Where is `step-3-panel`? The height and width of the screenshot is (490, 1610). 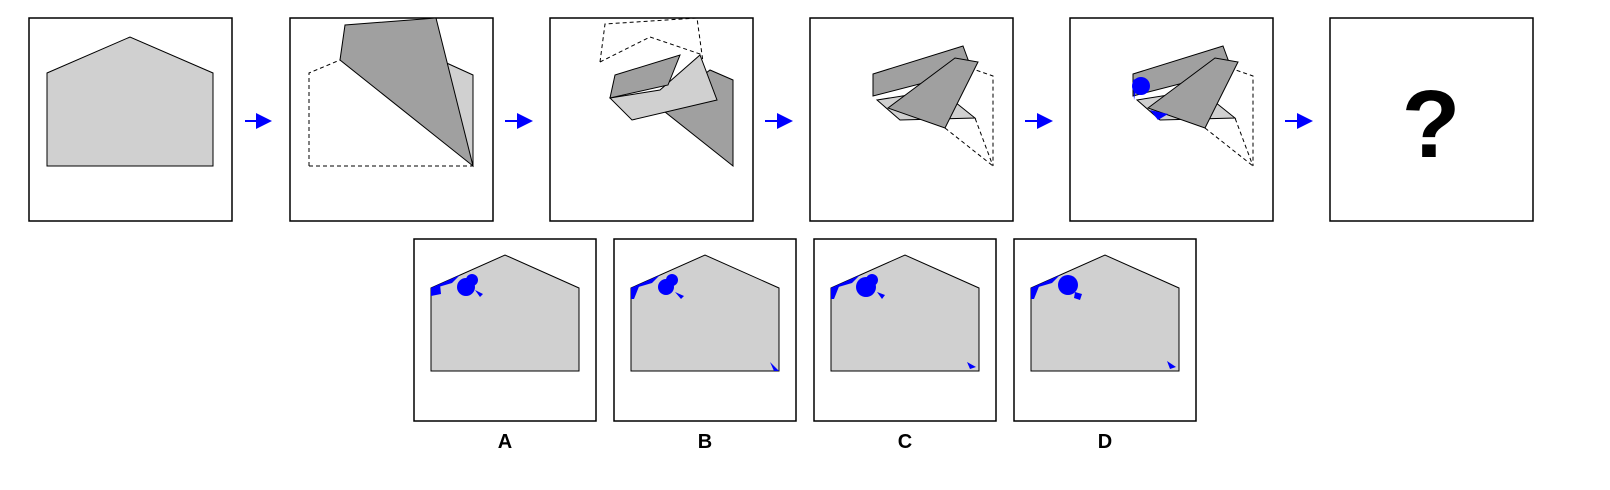 step-3-panel is located at coordinates (651, 119).